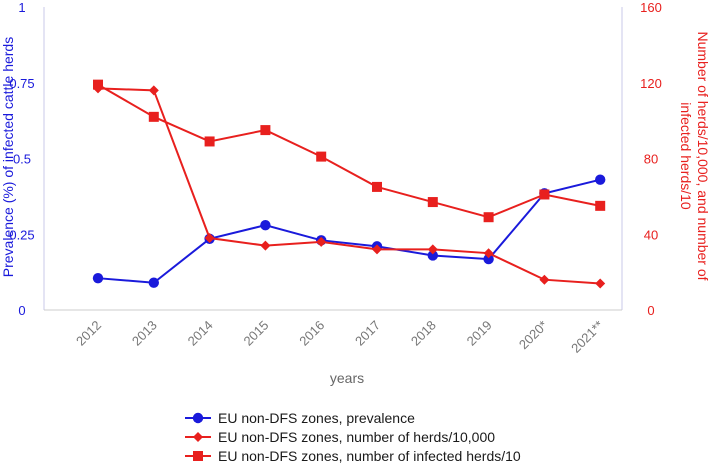  What do you see at coordinates (479, 333) in the screenshot?
I see `x-tick-label: 2019` at bounding box center [479, 333].